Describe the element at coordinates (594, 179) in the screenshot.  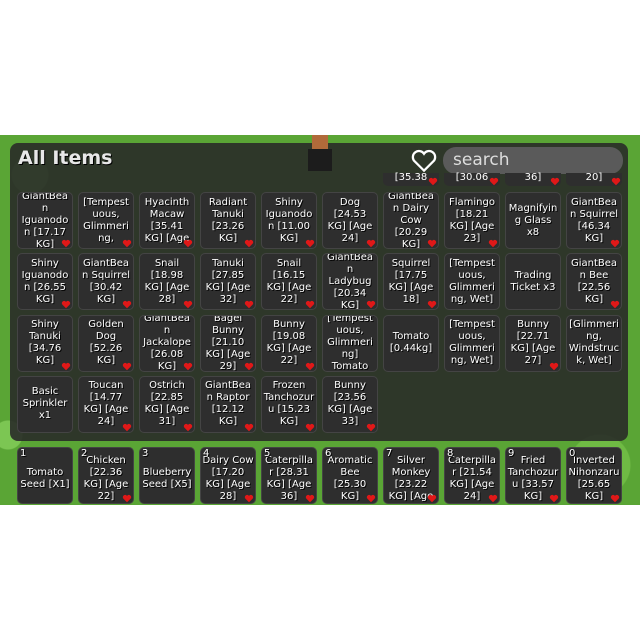
I see `item-slot-partial: 20]` at that location.